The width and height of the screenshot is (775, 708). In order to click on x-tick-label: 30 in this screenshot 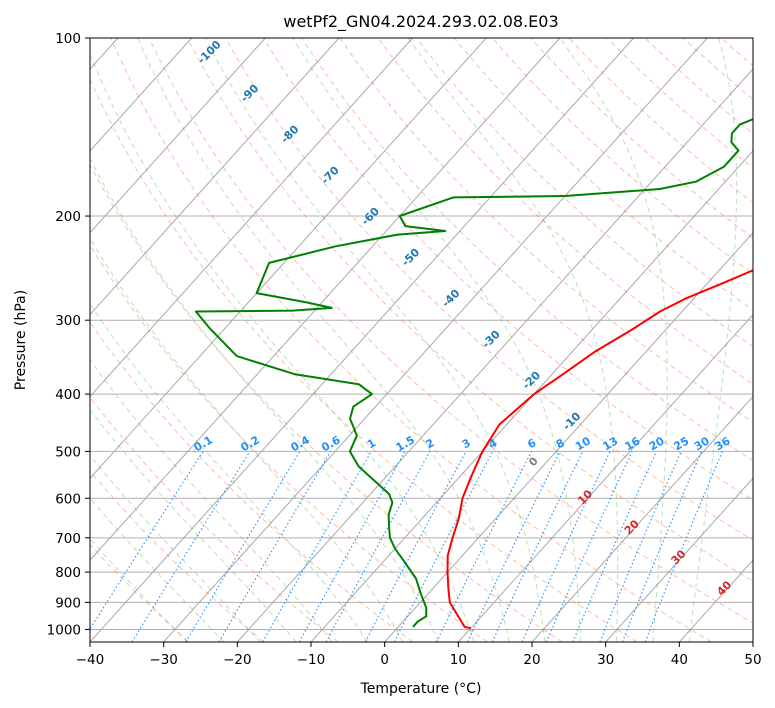, I will do `click(605, 660)`.